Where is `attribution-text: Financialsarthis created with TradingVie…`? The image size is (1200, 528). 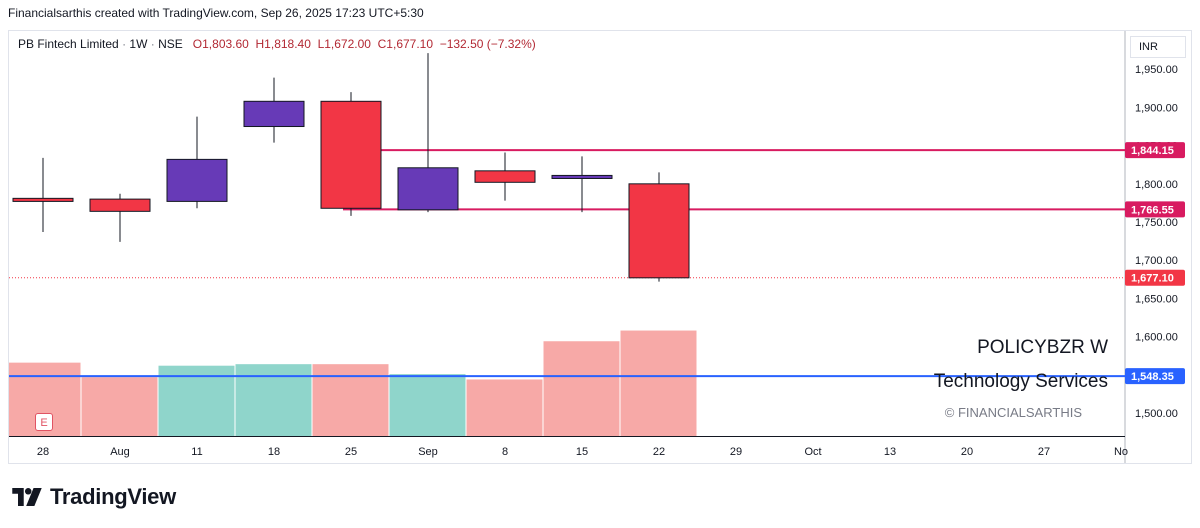 attribution-text: Financialsarthis created with TradingVie… is located at coordinates (216, 13).